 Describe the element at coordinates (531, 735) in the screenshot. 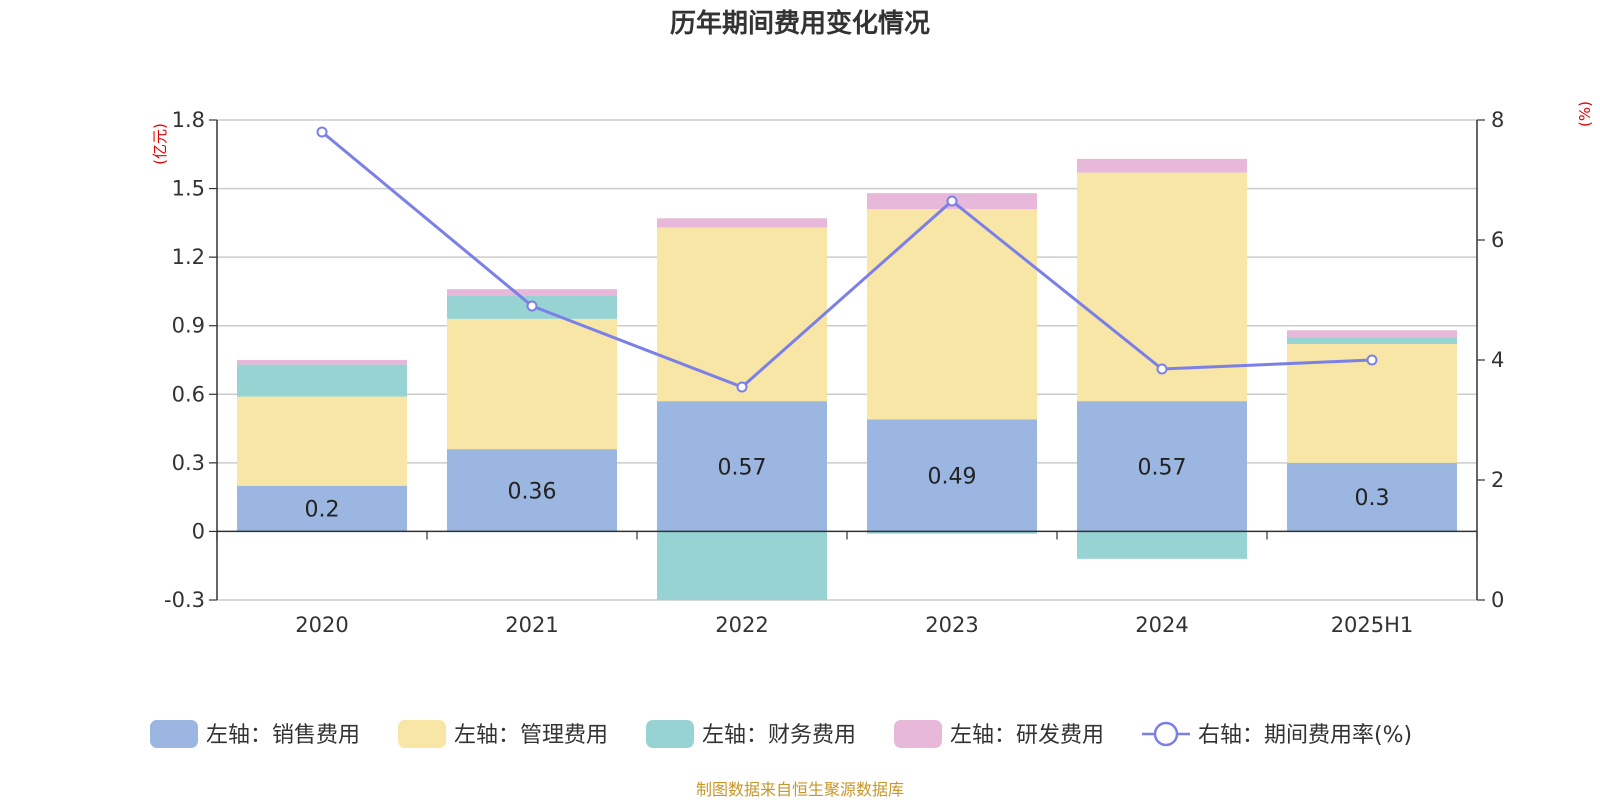

I see `legend-label: 左轴：管理费用` at that location.